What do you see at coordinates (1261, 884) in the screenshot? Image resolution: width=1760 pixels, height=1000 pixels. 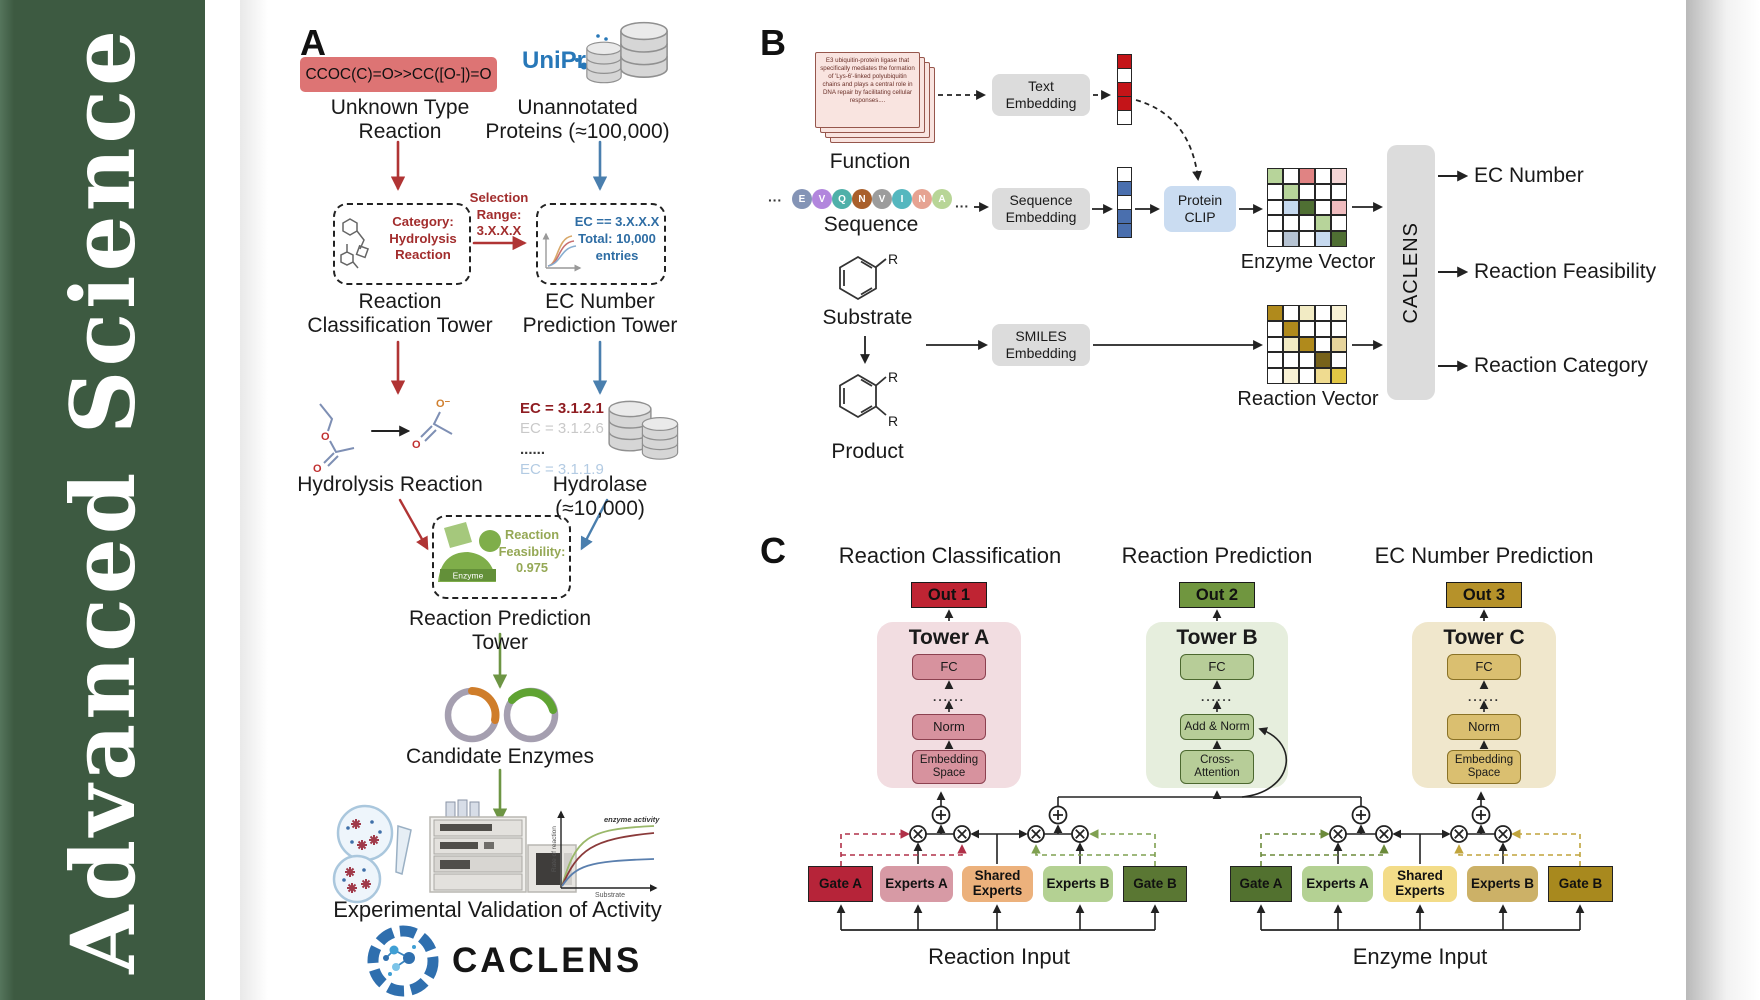 I see `enzyme-gate-a: Gate A` at bounding box center [1261, 884].